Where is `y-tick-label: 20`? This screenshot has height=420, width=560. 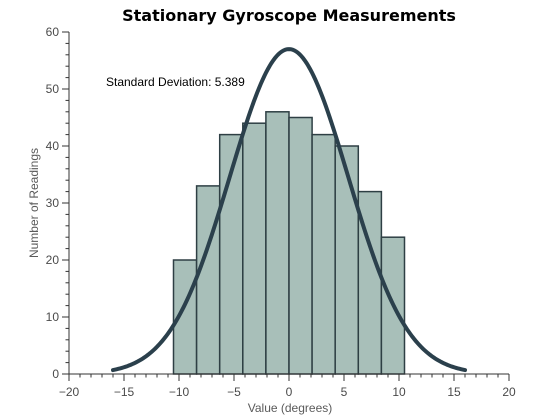 y-tick-label: 20 is located at coordinates (53, 260).